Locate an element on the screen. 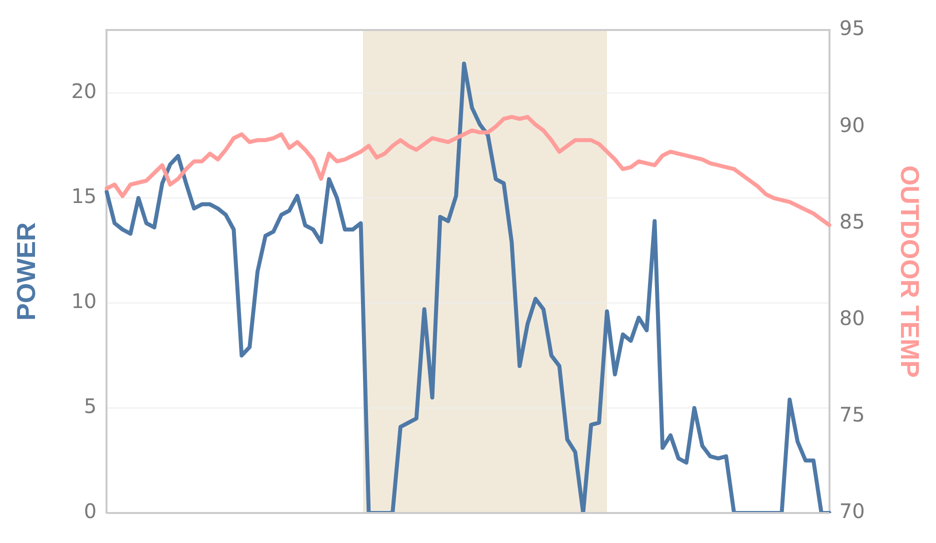 This screenshot has width=936, height=543. y2-tick-label: 85 is located at coordinates (852, 221).